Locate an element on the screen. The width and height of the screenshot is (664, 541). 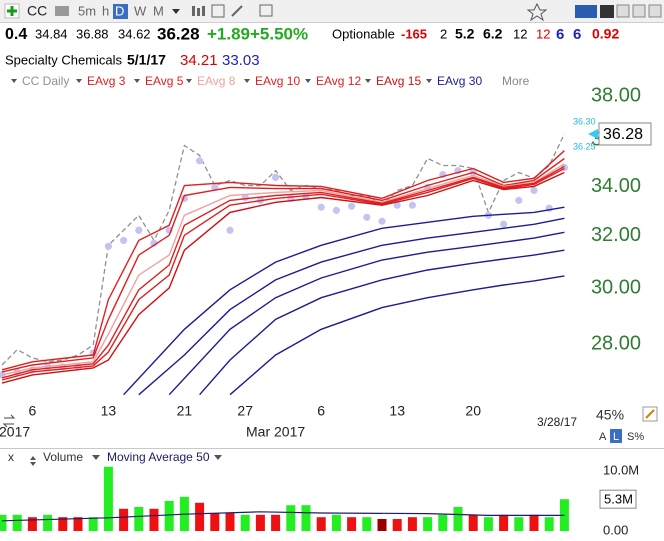
scale-button: L is located at coordinates (616, 437).